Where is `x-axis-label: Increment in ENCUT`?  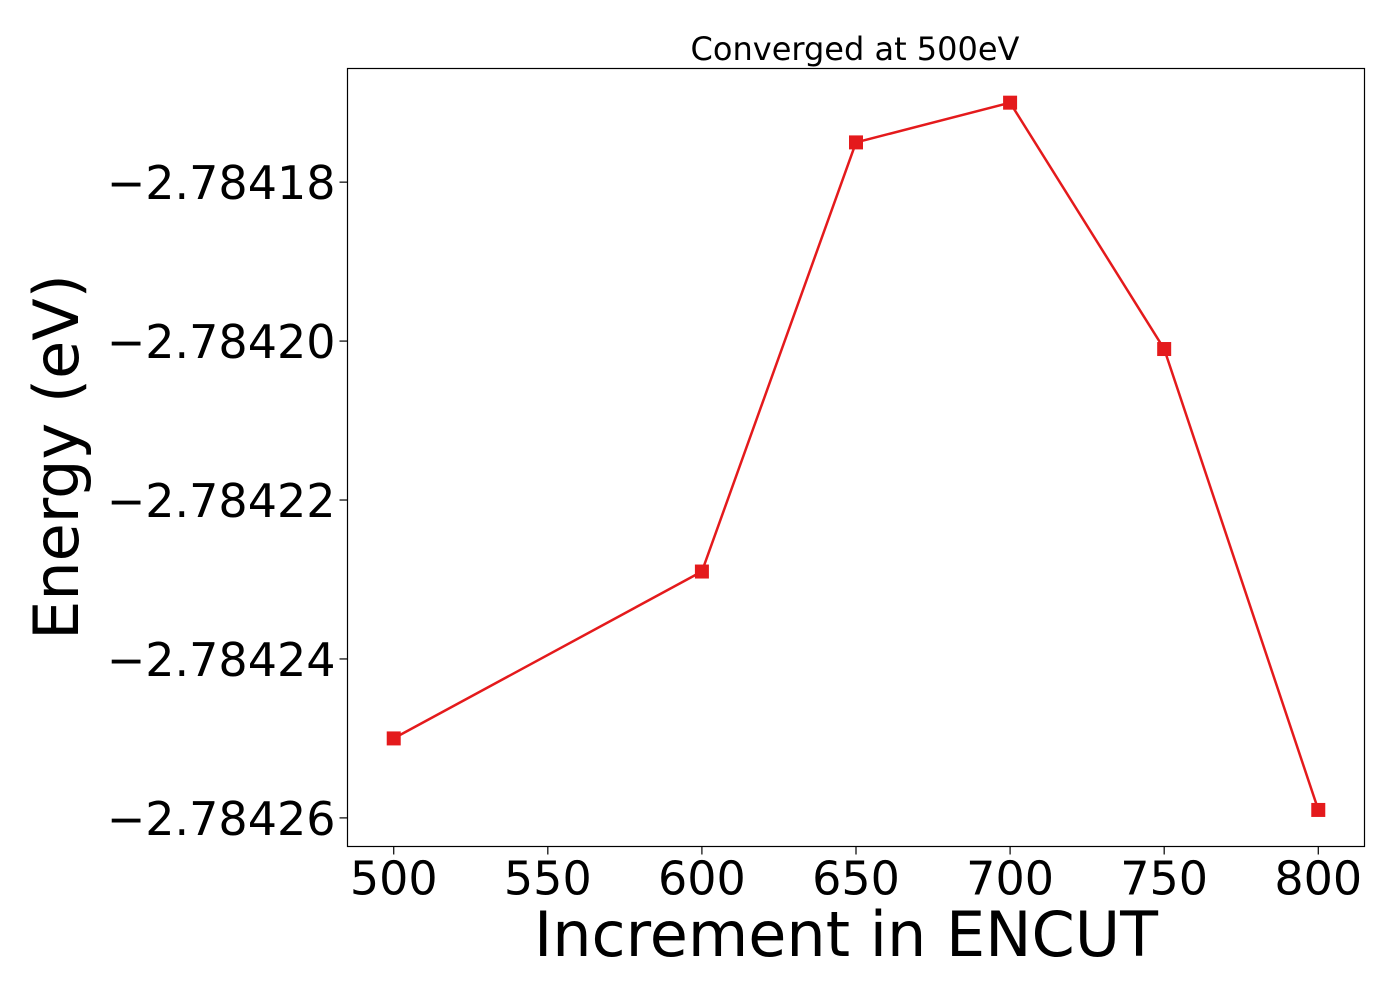
x-axis-label: Increment in ENCUT is located at coordinates (846, 934).